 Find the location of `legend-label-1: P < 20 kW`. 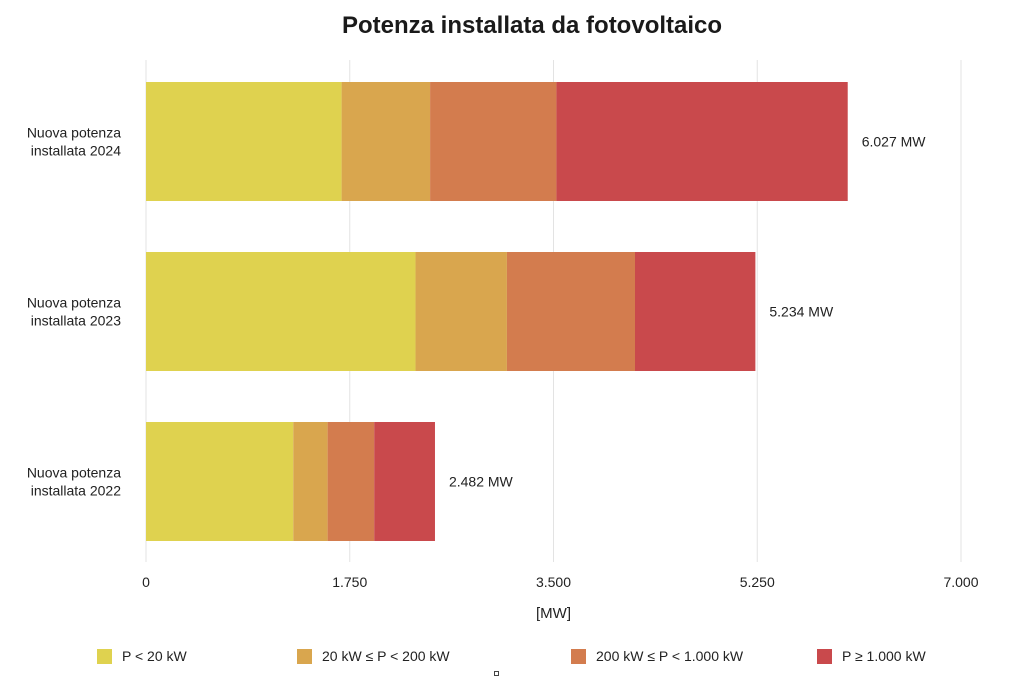

legend-label-1: P < 20 kW is located at coordinates (154, 656).